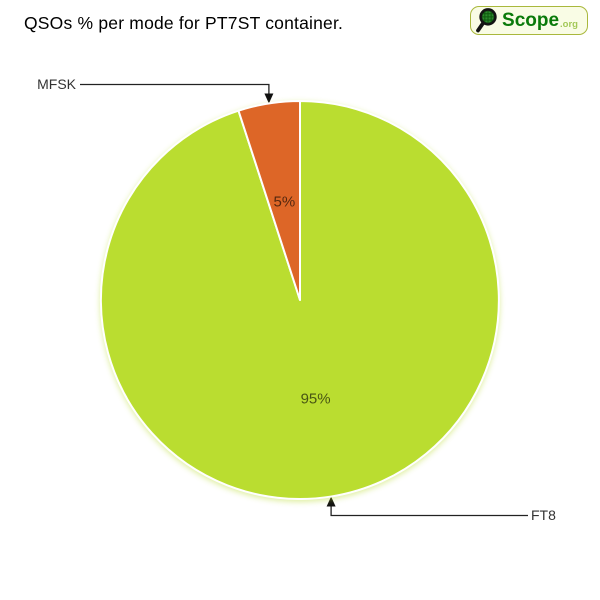 This screenshot has width=600, height=600. What do you see at coordinates (331, 501) in the screenshot?
I see `callout-arrowhead-ft8-icon` at bounding box center [331, 501].